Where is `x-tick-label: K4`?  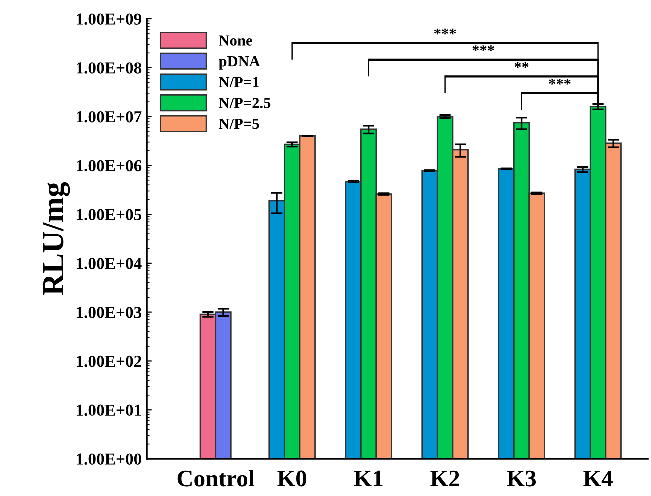
x-tick-label: K4 is located at coordinates (598, 478).